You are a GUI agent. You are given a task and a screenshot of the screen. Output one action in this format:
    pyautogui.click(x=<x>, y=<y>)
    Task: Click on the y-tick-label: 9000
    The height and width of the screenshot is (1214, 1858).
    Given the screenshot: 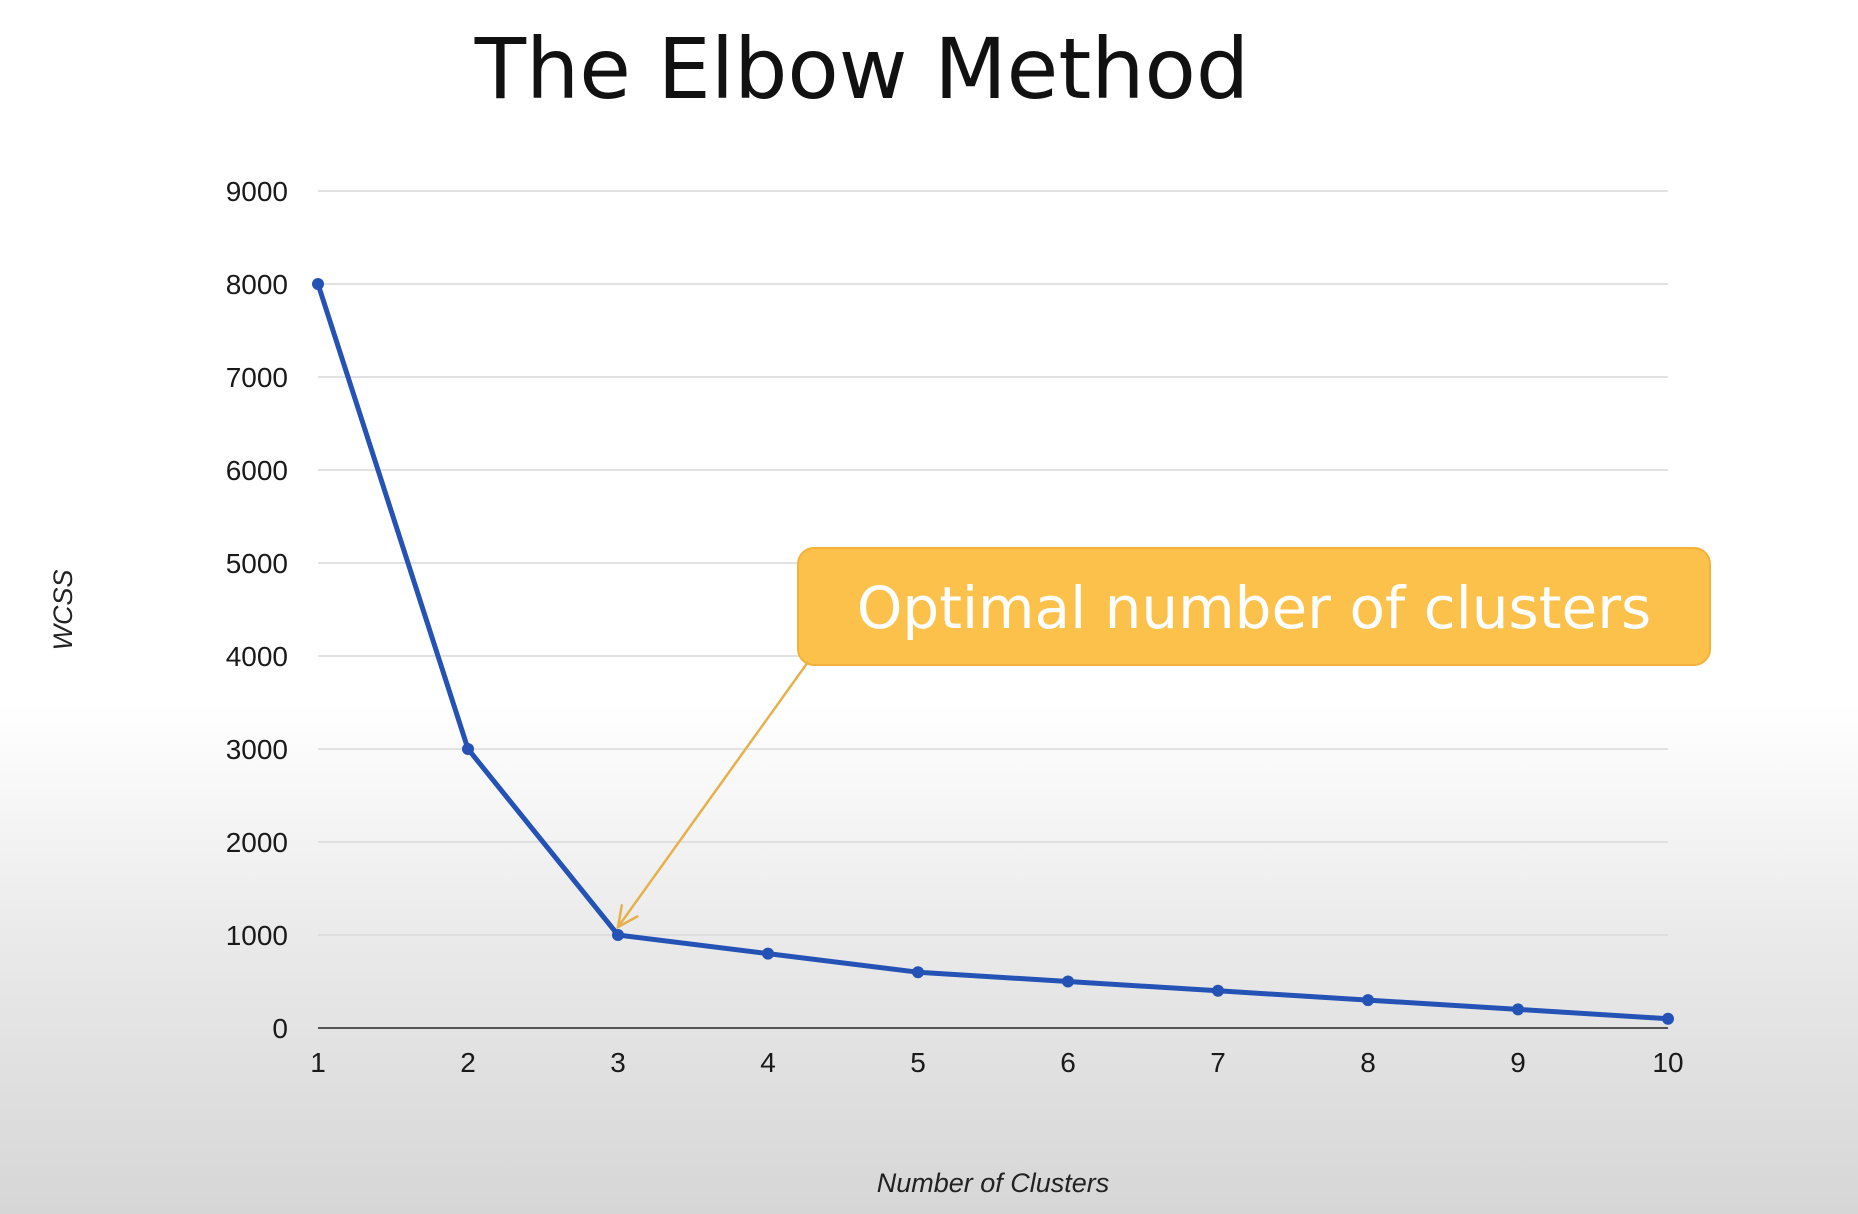 What is the action you would take?
    pyautogui.click(x=257, y=191)
    